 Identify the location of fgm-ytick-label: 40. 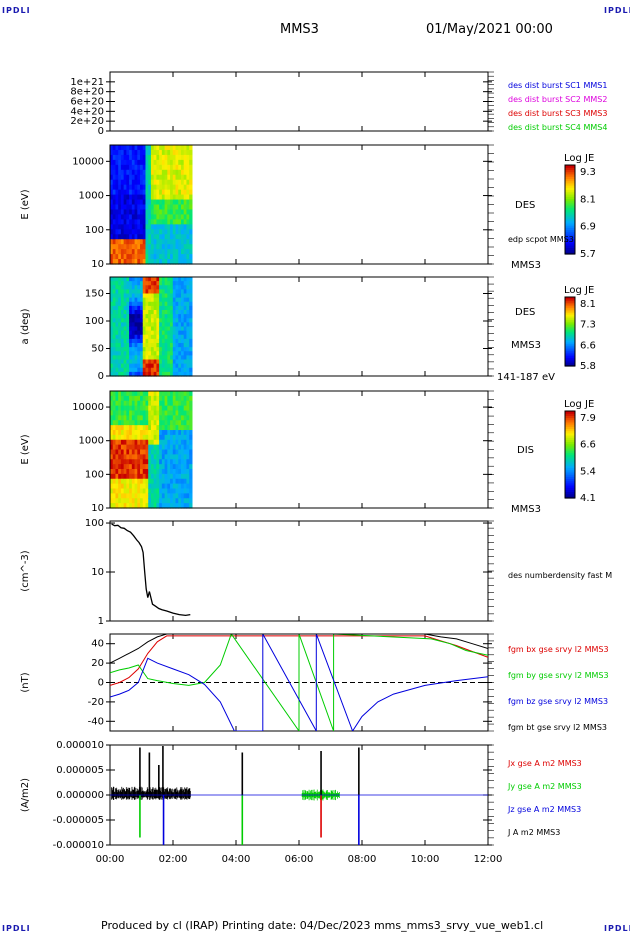
(97, 644).